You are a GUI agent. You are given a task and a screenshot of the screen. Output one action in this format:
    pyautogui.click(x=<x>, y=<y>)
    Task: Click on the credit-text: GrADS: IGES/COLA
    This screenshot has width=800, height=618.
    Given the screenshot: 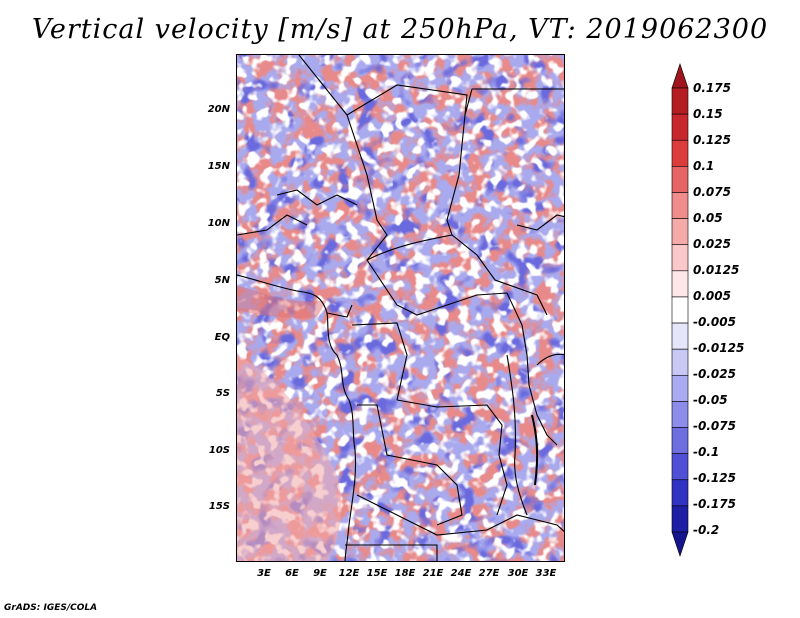 What is the action you would take?
    pyautogui.click(x=51, y=608)
    